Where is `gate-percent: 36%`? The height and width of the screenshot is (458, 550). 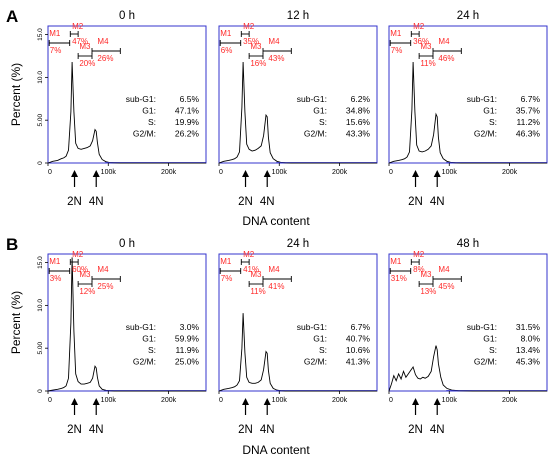 gate-percent: 36% is located at coordinates (421, 41).